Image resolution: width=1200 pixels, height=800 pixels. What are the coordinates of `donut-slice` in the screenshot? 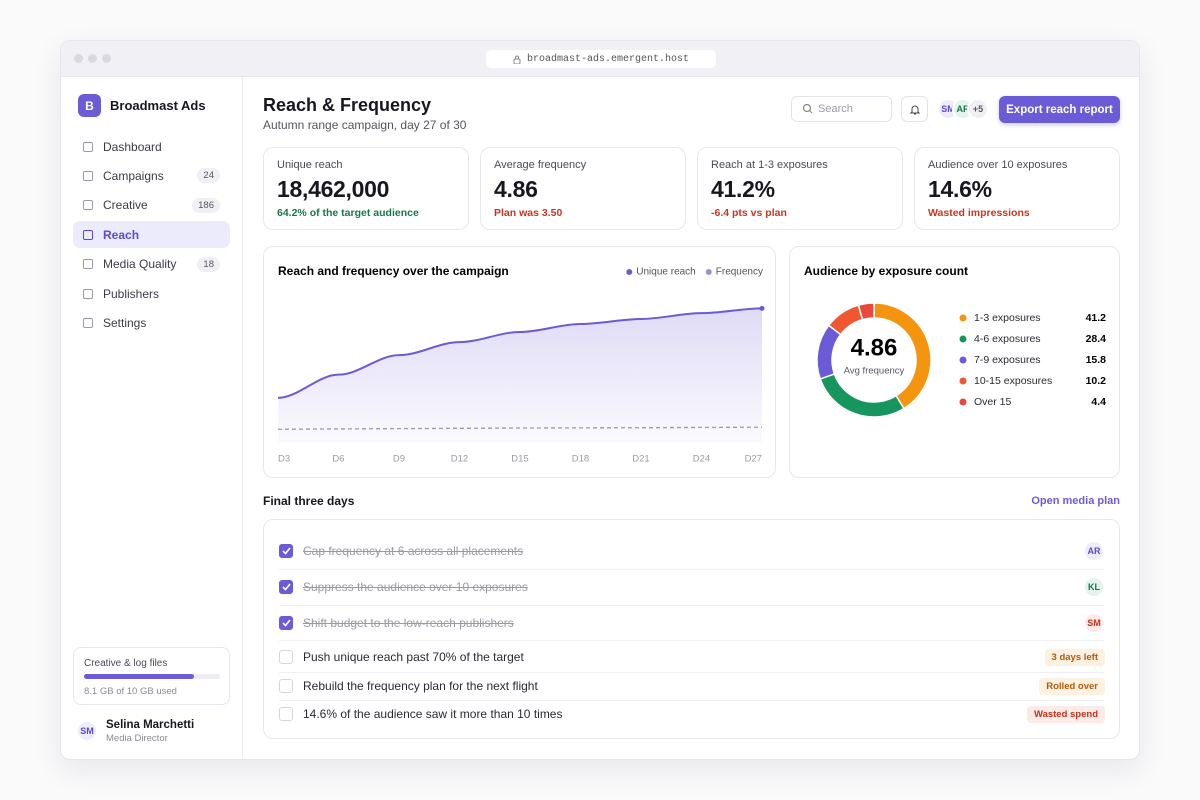 It's located at (866, 311).